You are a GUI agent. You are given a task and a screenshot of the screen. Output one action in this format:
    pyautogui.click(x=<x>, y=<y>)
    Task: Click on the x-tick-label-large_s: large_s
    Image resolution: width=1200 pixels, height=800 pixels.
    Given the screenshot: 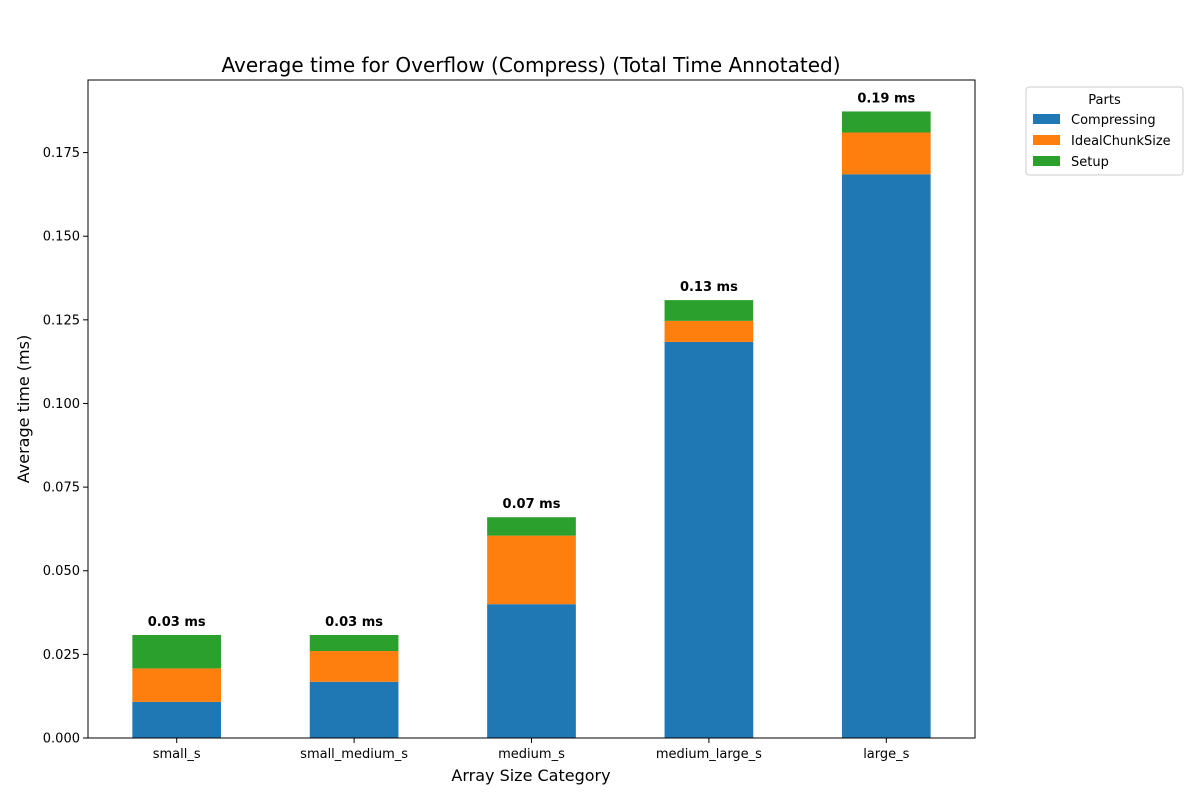 What is the action you would take?
    pyautogui.click(x=886, y=754)
    